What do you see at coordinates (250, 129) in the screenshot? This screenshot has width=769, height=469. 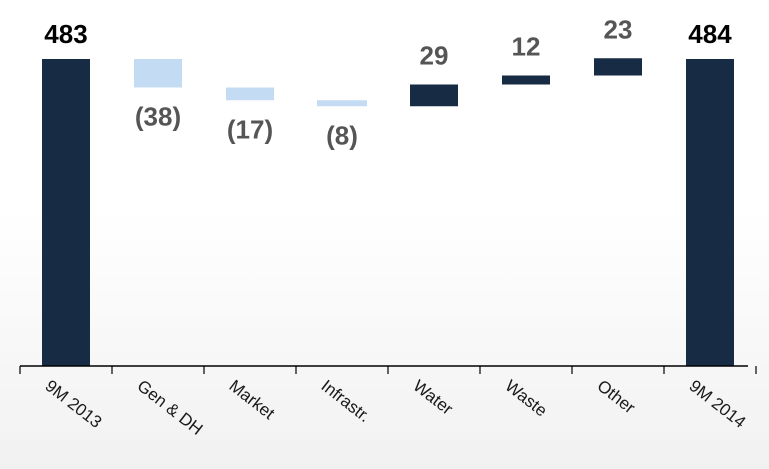 I see `value-label-2: (17)` at bounding box center [250, 129].